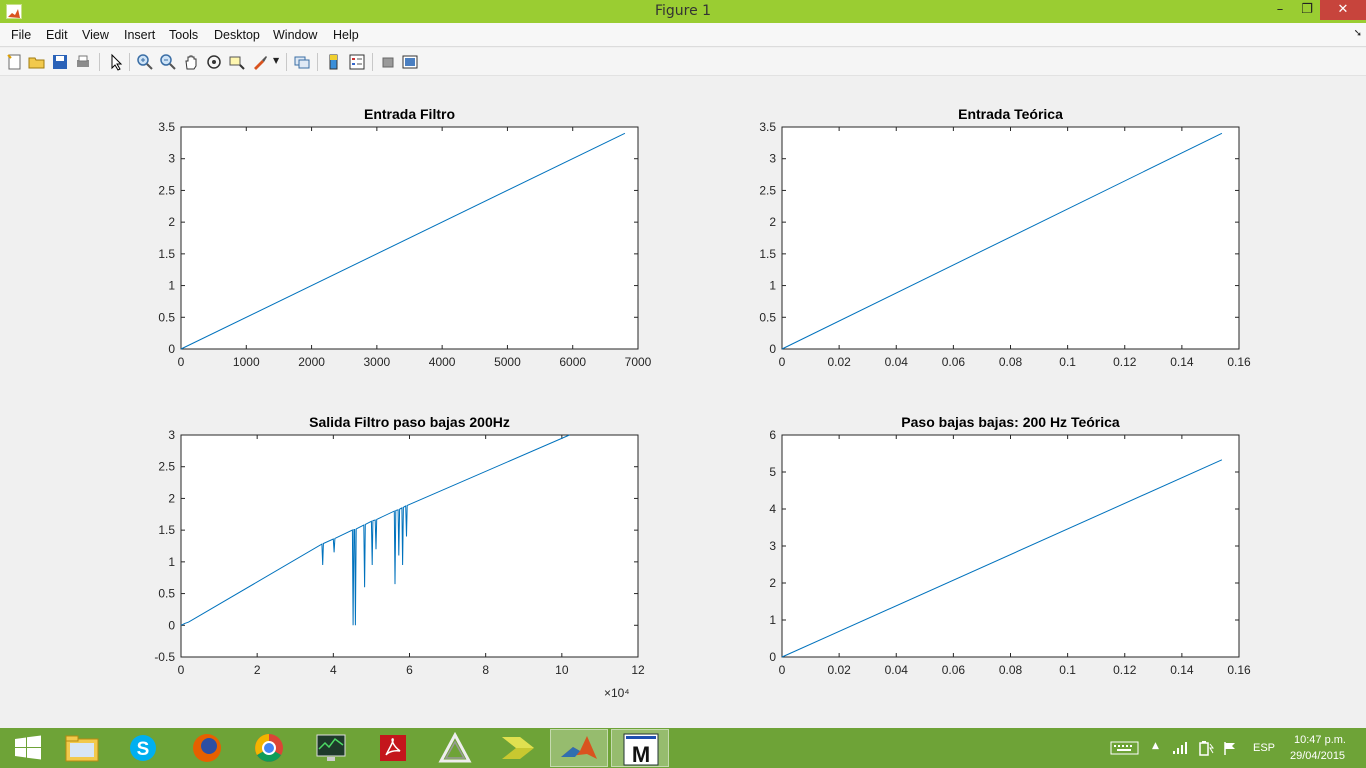 Image resolution: width=1366 pixels, height=768 pixels. What do you see at coordinates (1230, 750) in the screenshot?
I see `flag-icon` at bounding box center [1230, 750].